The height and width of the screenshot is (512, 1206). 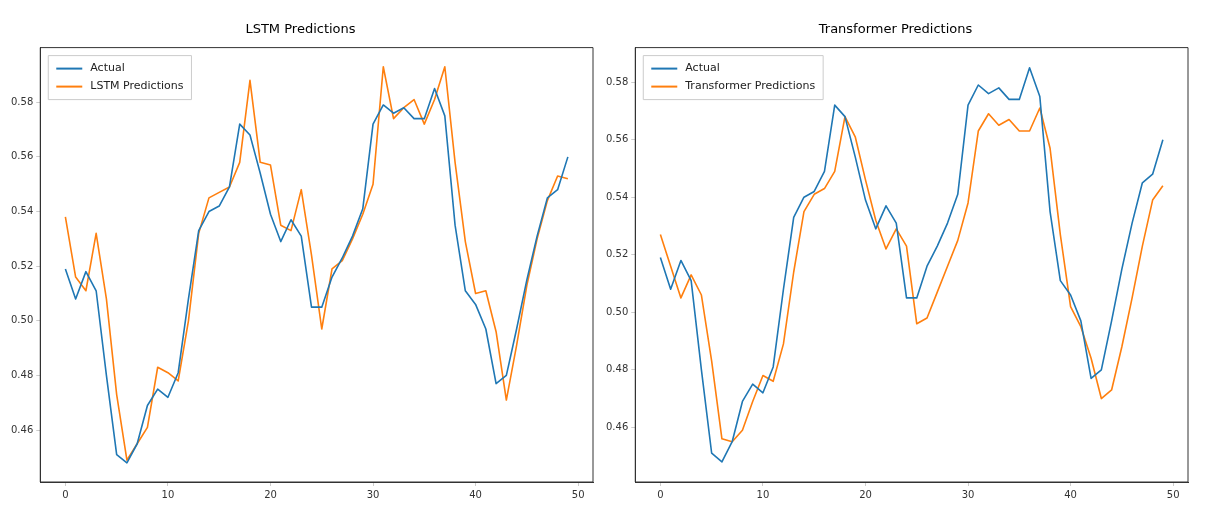 What do you see at coordinates (300, 29) in the screenshot?
I see `chart-title: LSTM Predictions` at bounding box center [300, 29].